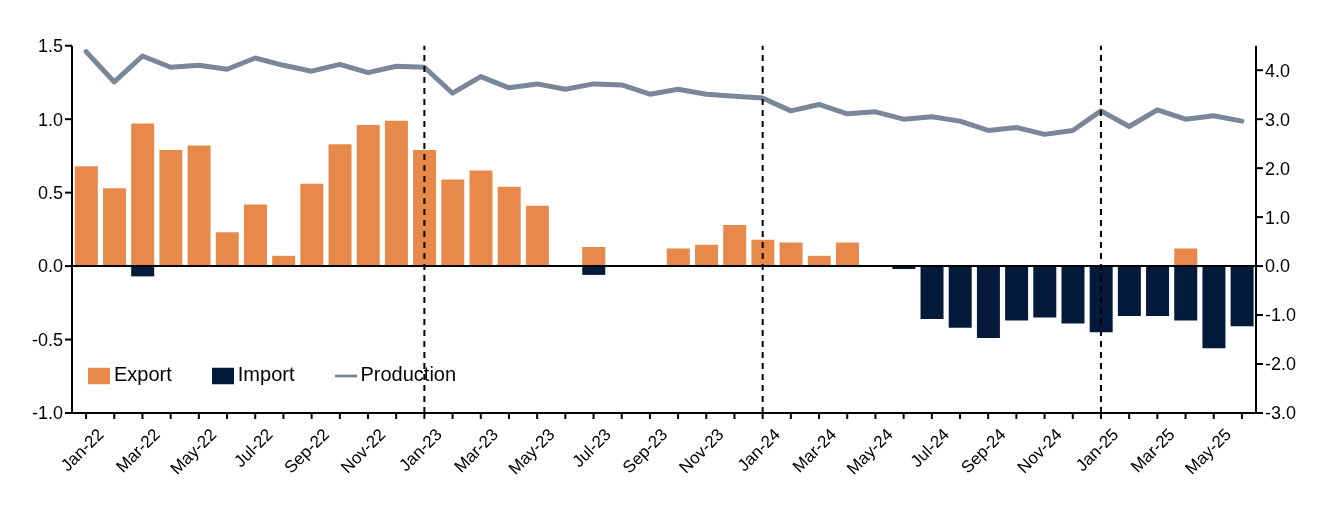 This screenshot has width=1326, height=506. I want to click on y2-tick-label: 4.0, so click(1278, 70).